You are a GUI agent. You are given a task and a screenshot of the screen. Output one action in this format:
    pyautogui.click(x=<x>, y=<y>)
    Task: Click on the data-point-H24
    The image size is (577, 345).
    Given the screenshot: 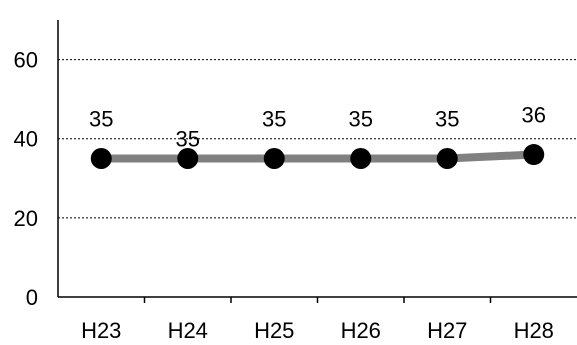 What is the action you would take?
    pyautogui.click(x=188, y=158)
    